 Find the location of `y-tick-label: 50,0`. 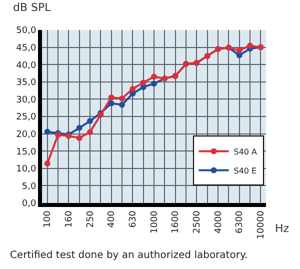

y-tick-label: 50,0 is located at coordinates (26, 31).